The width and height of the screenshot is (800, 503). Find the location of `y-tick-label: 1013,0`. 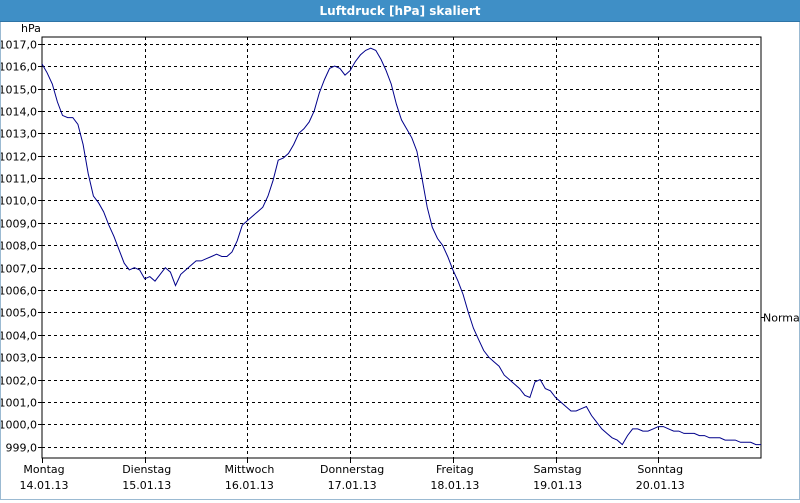

y-tick-label: 1013,0 is located at coordinates (19, 134).